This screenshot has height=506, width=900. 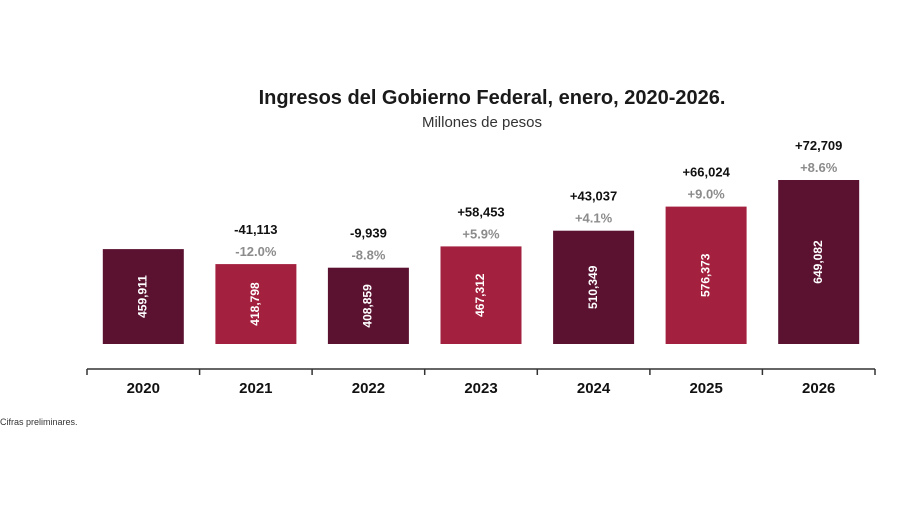 I want to click on chart-subtitle: Millones de pesos, so click(x=482, y=122).